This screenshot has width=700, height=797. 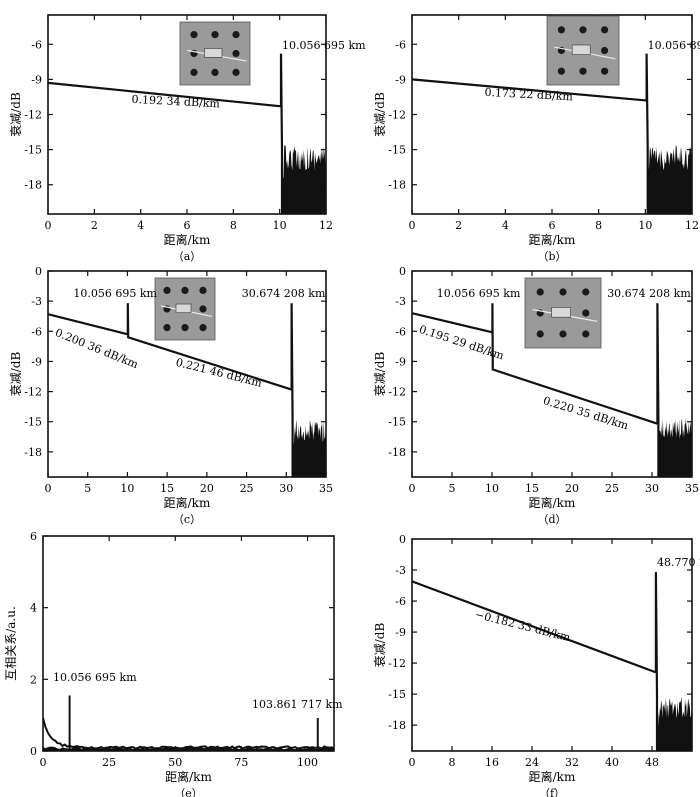 What do you see at coordinates (297, 704) in the screenshot?
I see `annotation-label: 103.861 717 km` at bounding box center [297, 704].